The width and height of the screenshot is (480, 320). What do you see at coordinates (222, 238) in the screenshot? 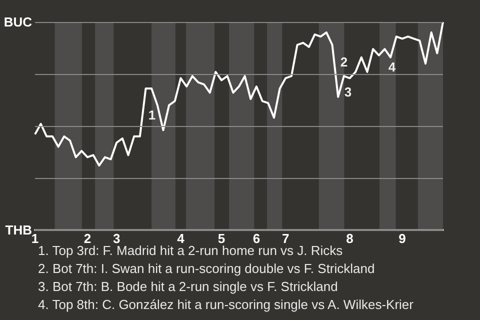
I see `x-tick-label: 5` at bounding box center [222, 238].